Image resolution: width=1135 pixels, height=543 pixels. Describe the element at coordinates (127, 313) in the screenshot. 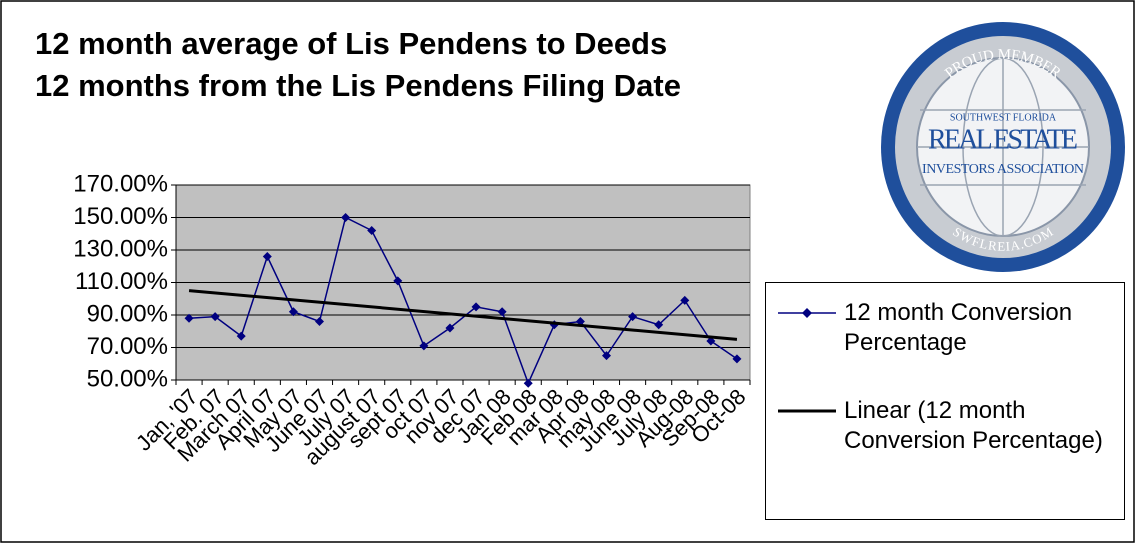

I see `y-tick-label: 90.00%` at that location.